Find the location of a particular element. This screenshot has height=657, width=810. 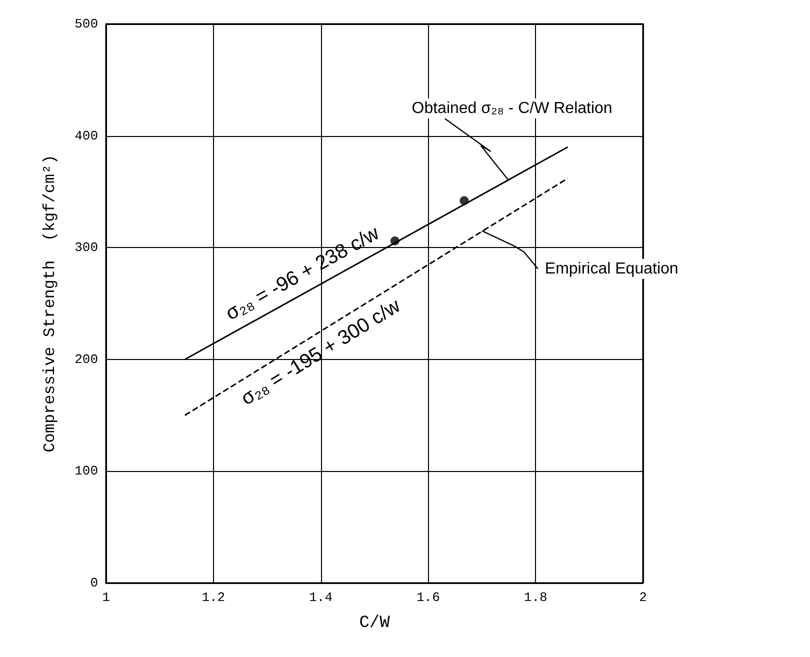

x-tick-label: 1 is located at coordinates (106, 597).